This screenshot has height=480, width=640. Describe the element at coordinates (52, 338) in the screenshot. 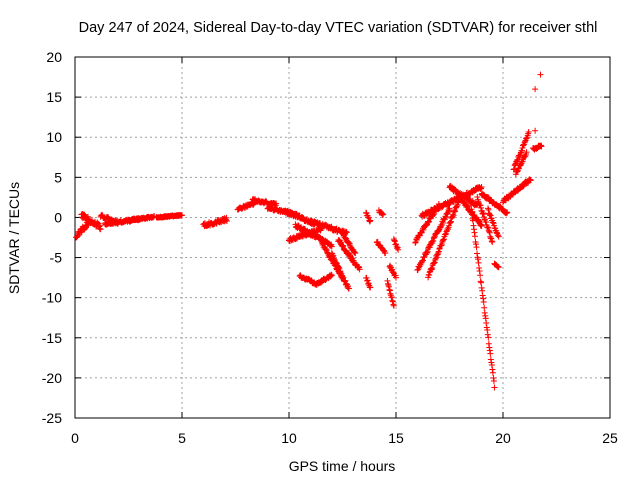

I see `y-tick-label: -15` at that location.